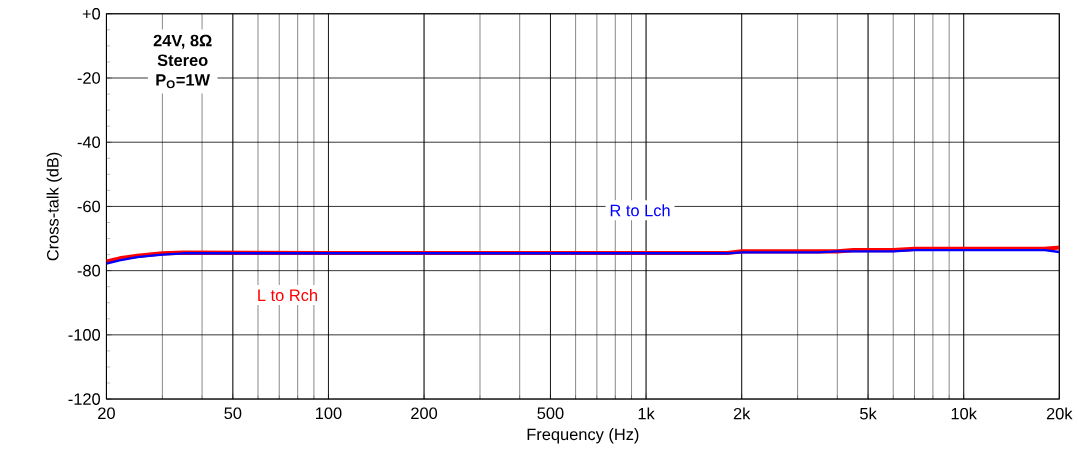 The width and height of the screenshot is (1078, 468). What do you see at coordinates (182, 41) in the screenshot?
I see `annotation: 24V, 8Ω` at bounding box center [182, 41].